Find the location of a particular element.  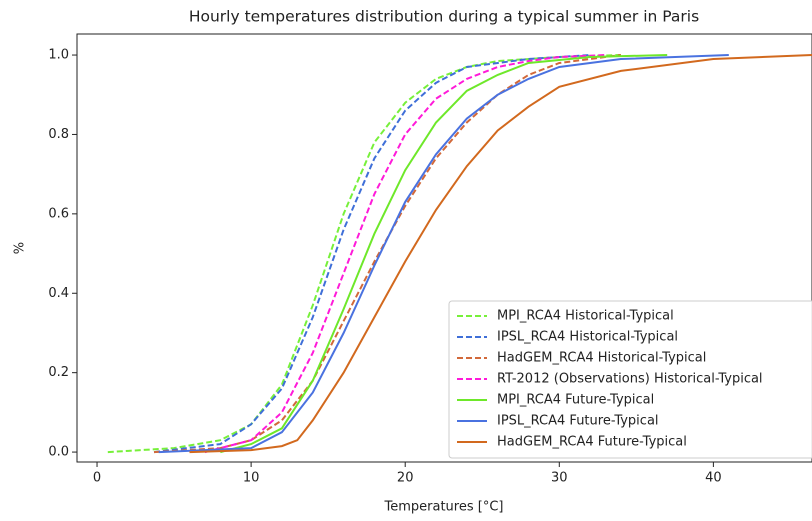

x-tick-label: 40 is located at coordinates (713, 478).